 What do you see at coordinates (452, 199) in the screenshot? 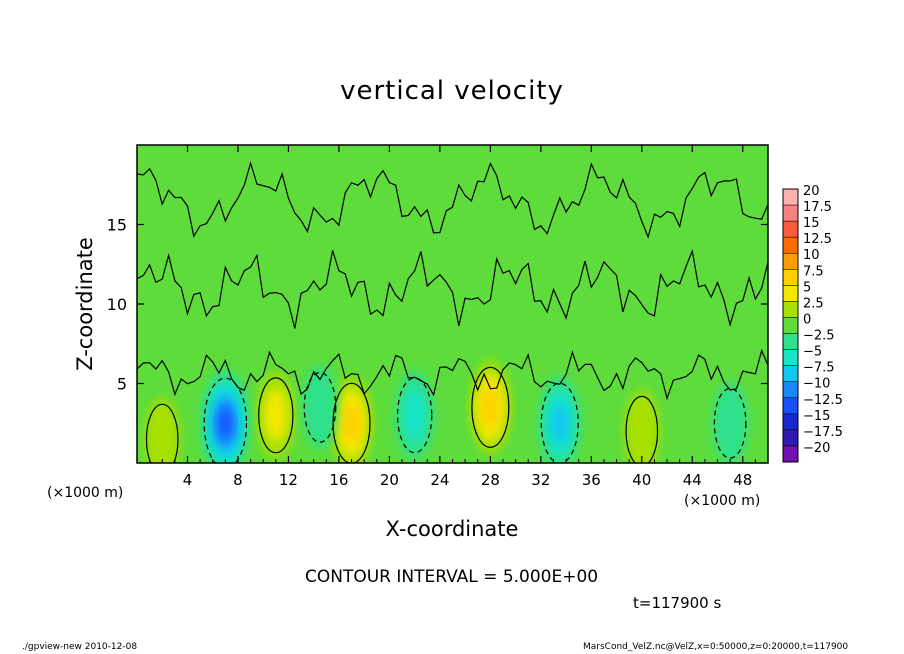
I see `zero-contour-upper` at bounding box center [452, 199].